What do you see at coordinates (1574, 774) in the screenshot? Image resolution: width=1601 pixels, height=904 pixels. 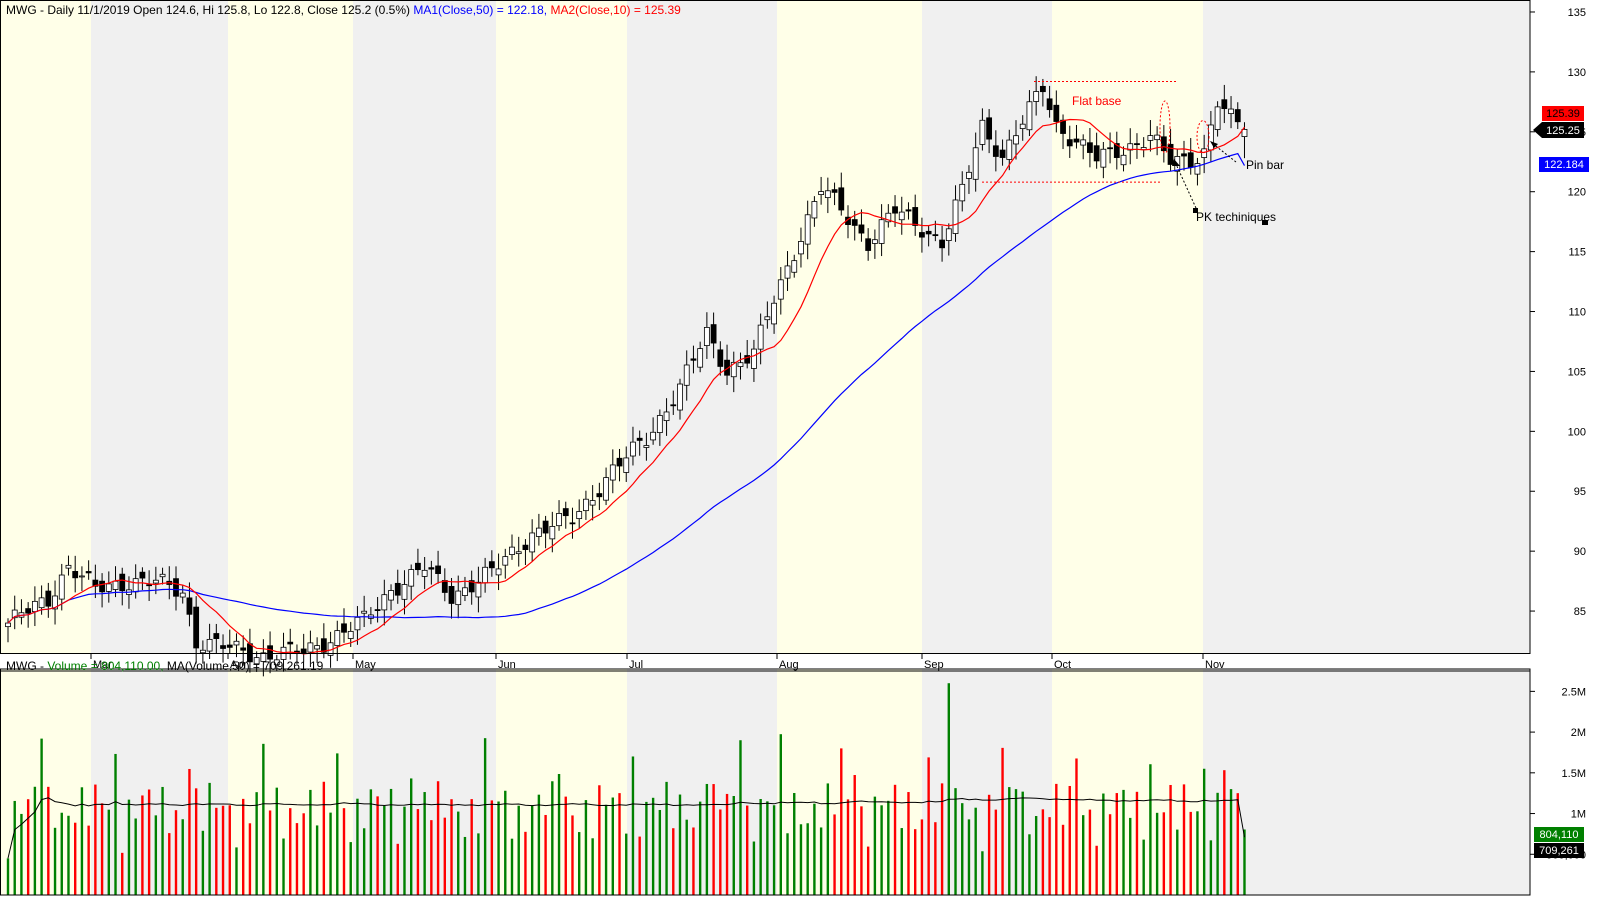 I see `volume-y-tick-label: 1.5M` at bounding box center [1574, 774].